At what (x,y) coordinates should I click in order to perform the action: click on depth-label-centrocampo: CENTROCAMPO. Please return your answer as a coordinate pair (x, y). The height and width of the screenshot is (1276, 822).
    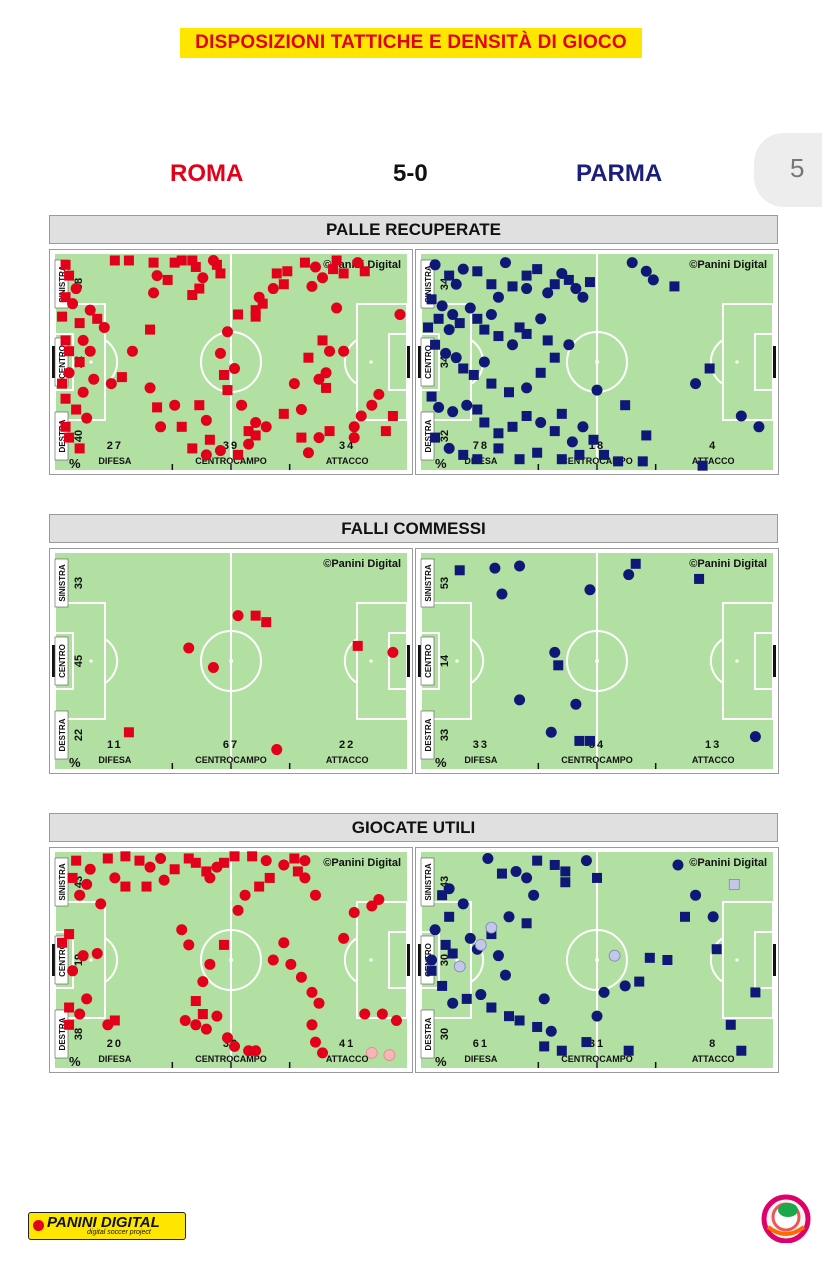
    Looking at the image, I should click on (597, 760).